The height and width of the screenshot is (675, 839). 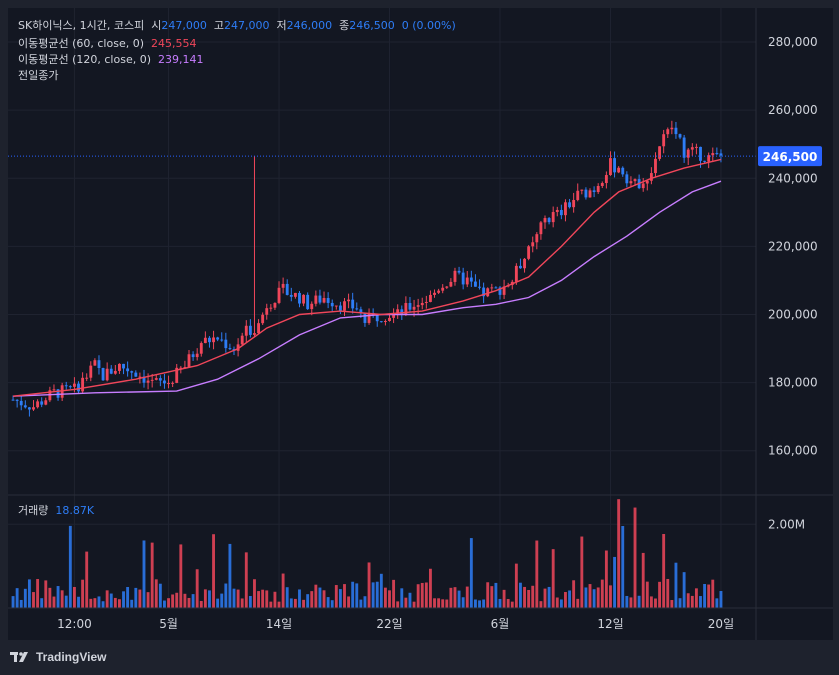 I want to click on prev-close-label: 전일종가, so click(x=38, y=75).